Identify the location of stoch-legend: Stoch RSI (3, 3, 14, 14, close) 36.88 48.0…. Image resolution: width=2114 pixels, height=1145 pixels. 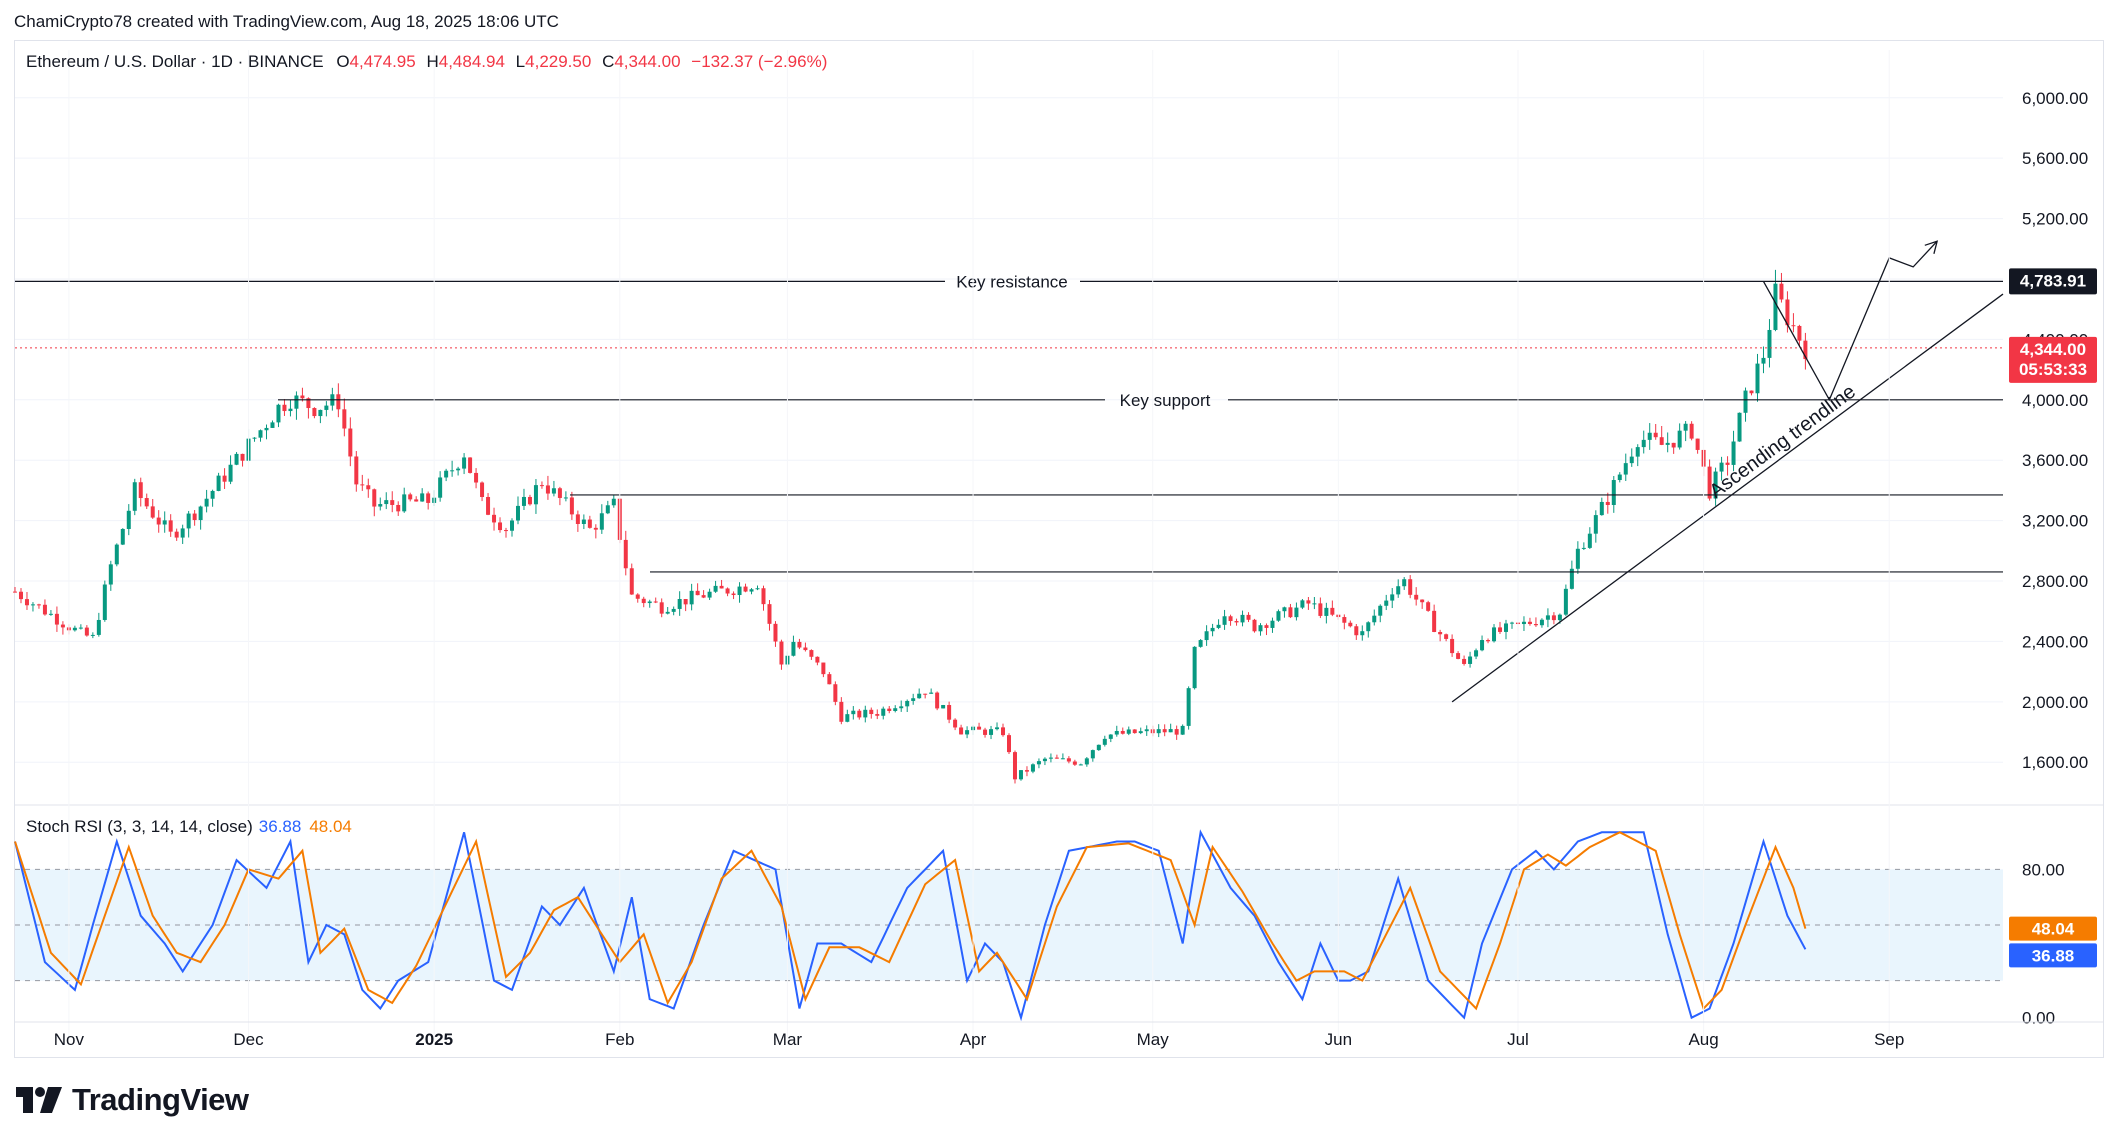
(189, 827).